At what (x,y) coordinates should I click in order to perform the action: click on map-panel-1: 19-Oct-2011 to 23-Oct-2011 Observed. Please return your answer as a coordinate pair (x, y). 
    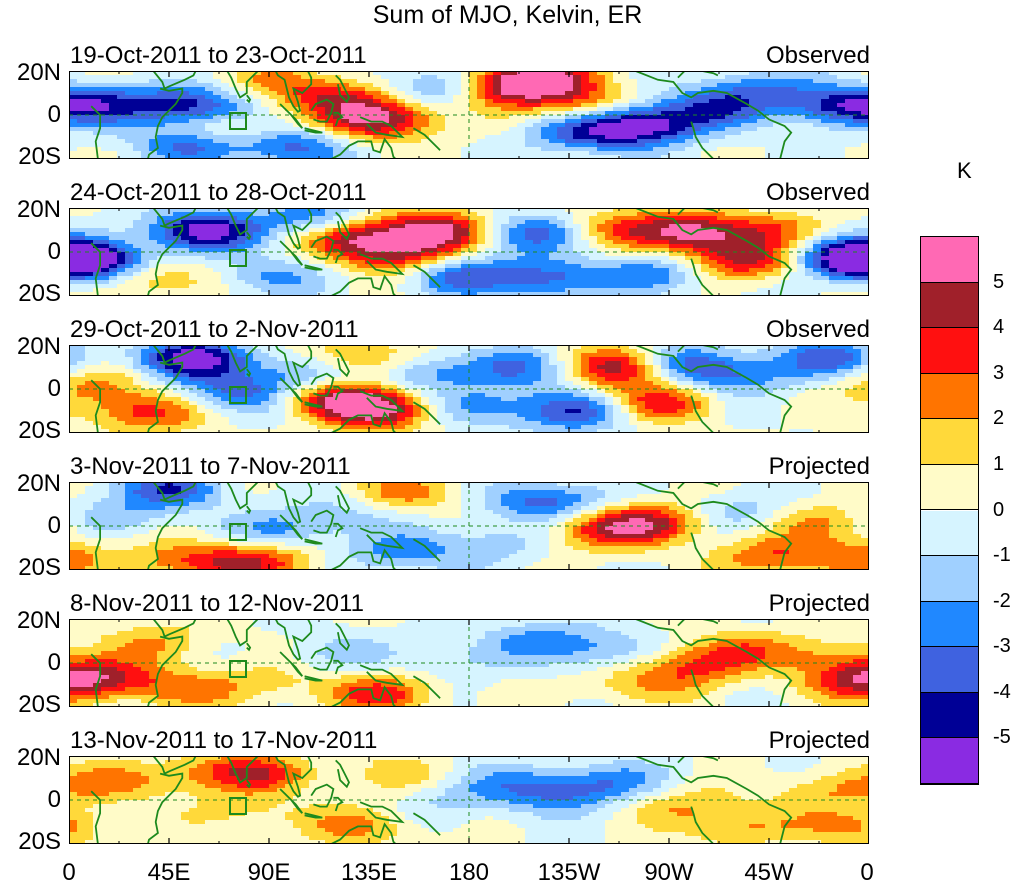
    Looking at the image, I should click on (469, 100).